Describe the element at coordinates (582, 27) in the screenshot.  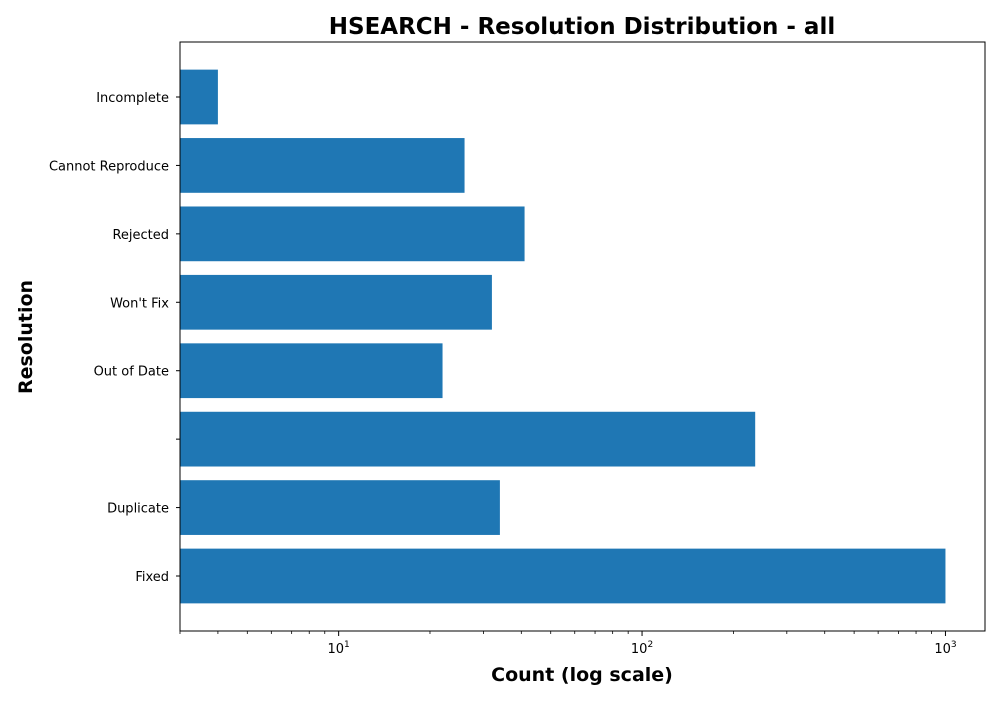
I see `chart-title: HSEARCH - Resolution Distribution - all` at that location.